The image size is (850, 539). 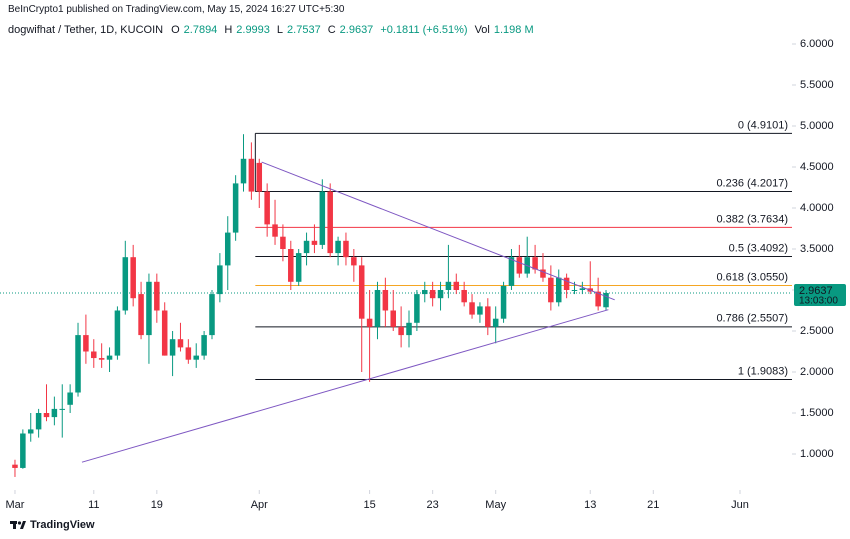 I want to click on fib-label: 1 (1.9083), so click(x=763, y=371).